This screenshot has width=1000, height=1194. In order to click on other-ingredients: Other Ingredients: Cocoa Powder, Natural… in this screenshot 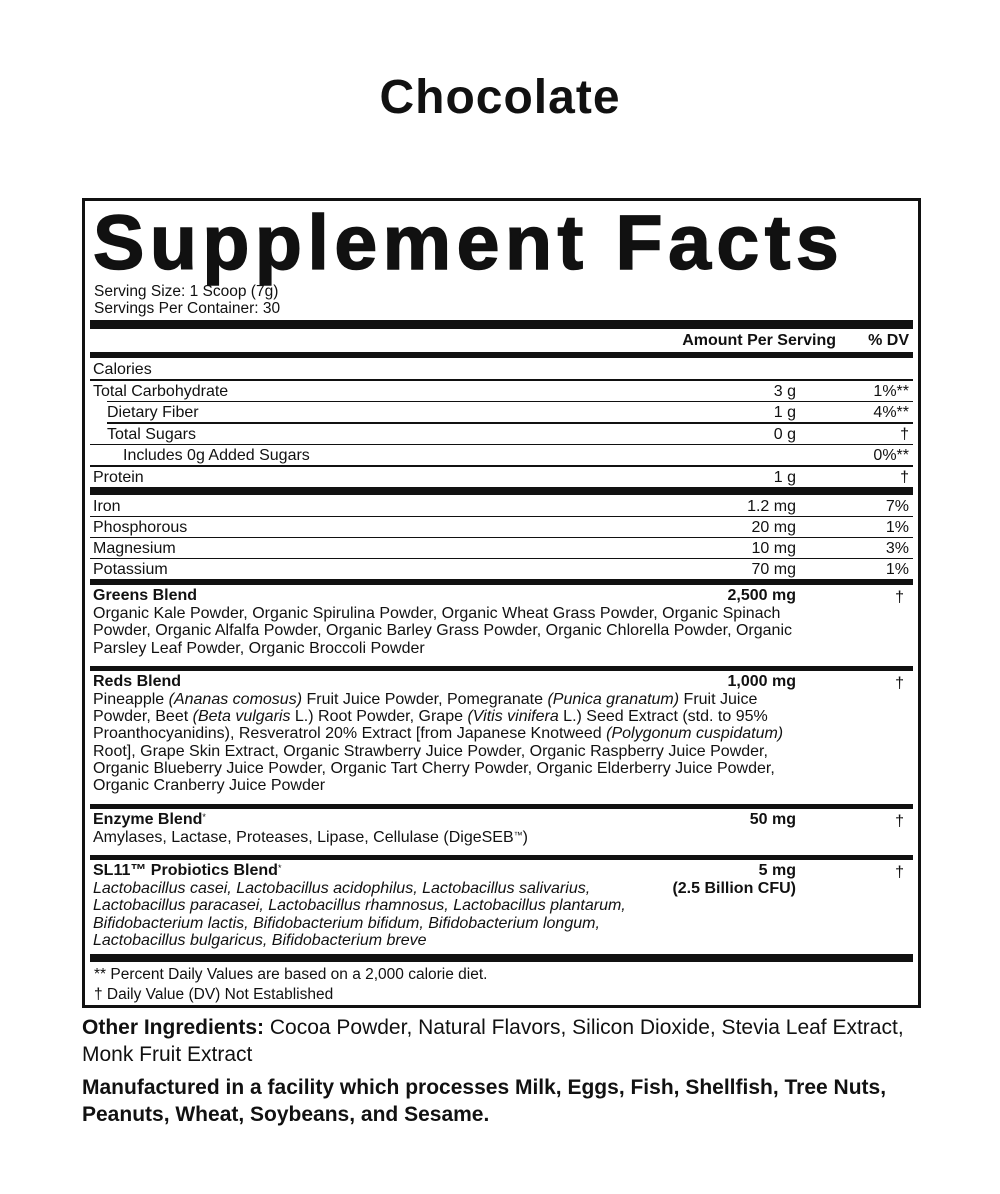, I will do `click(502, 1041)`.